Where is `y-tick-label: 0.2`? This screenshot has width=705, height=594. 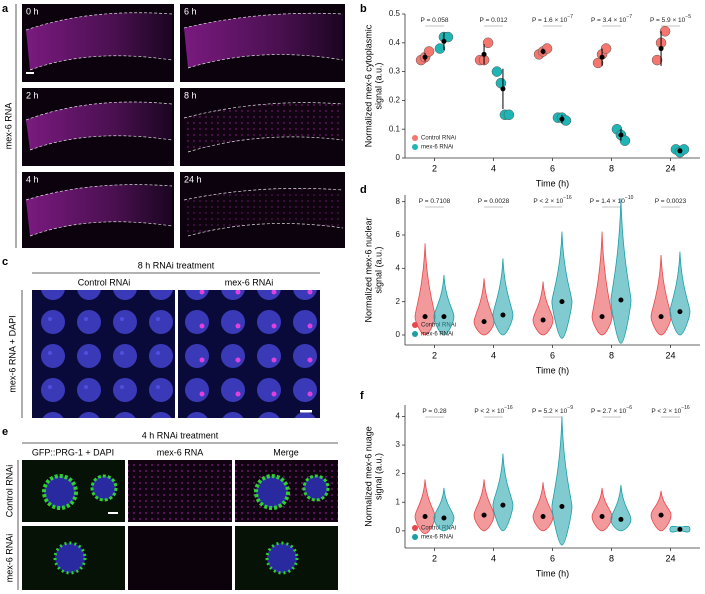 y-tick-label: 0.2 is located at coordinates (395, 100).